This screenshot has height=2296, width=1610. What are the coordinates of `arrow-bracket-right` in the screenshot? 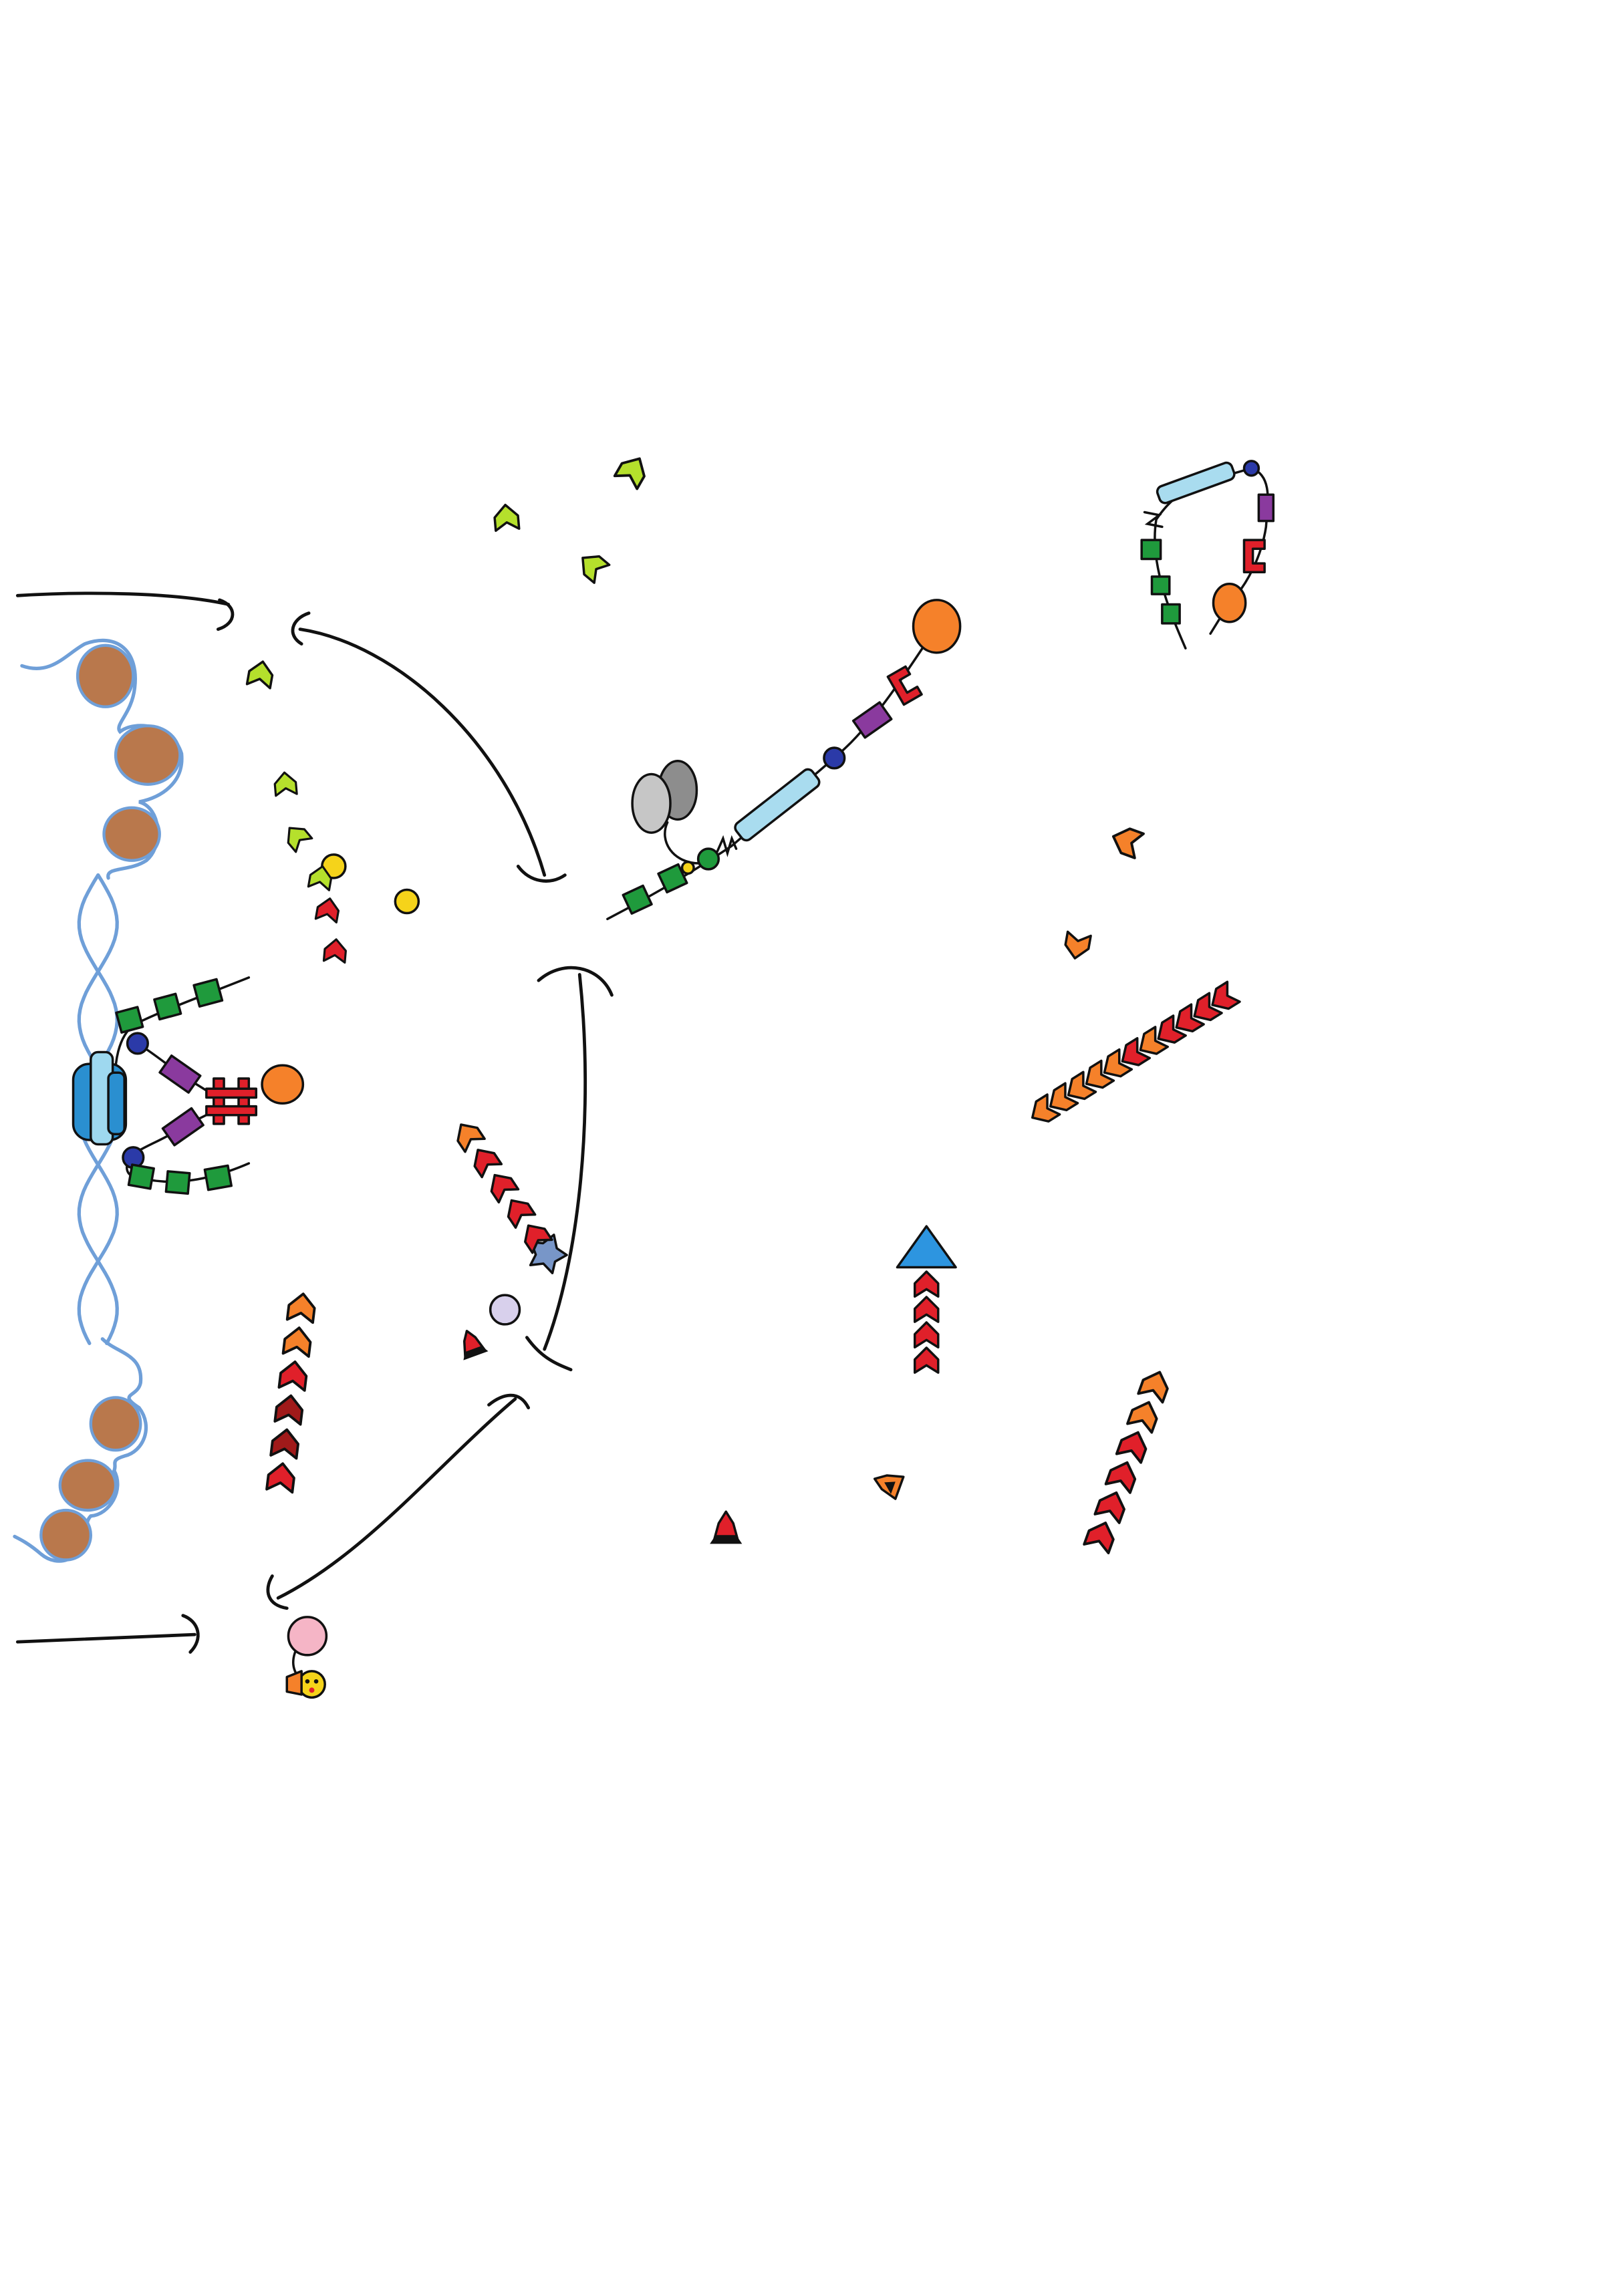 It's located at (569, 1169).